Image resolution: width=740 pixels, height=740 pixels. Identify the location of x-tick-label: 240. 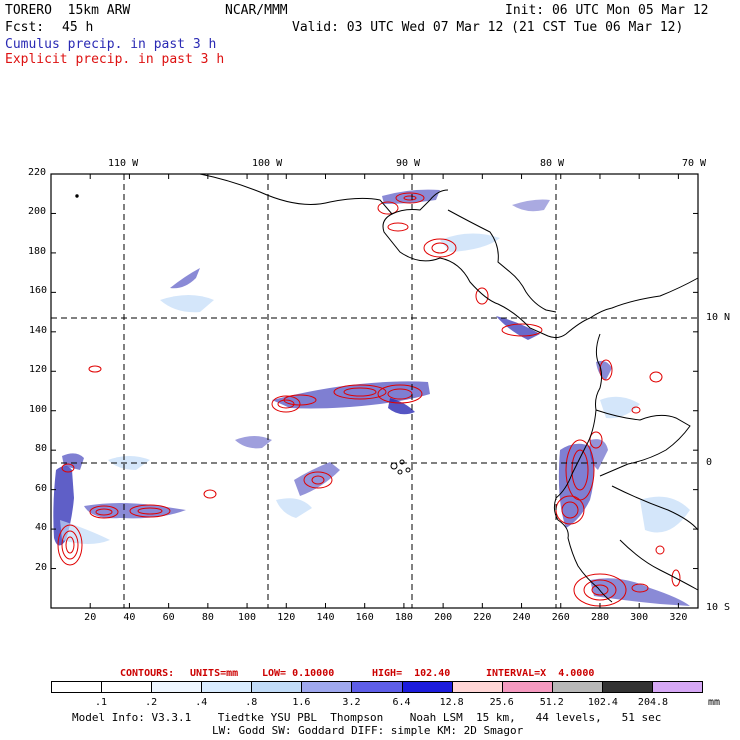
(521, 617).